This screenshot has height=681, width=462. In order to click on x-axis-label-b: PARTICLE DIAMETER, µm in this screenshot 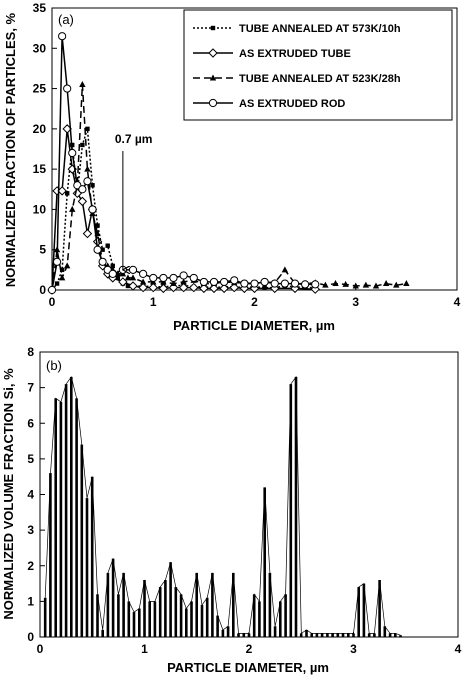, I will do `click(248, 667)`.